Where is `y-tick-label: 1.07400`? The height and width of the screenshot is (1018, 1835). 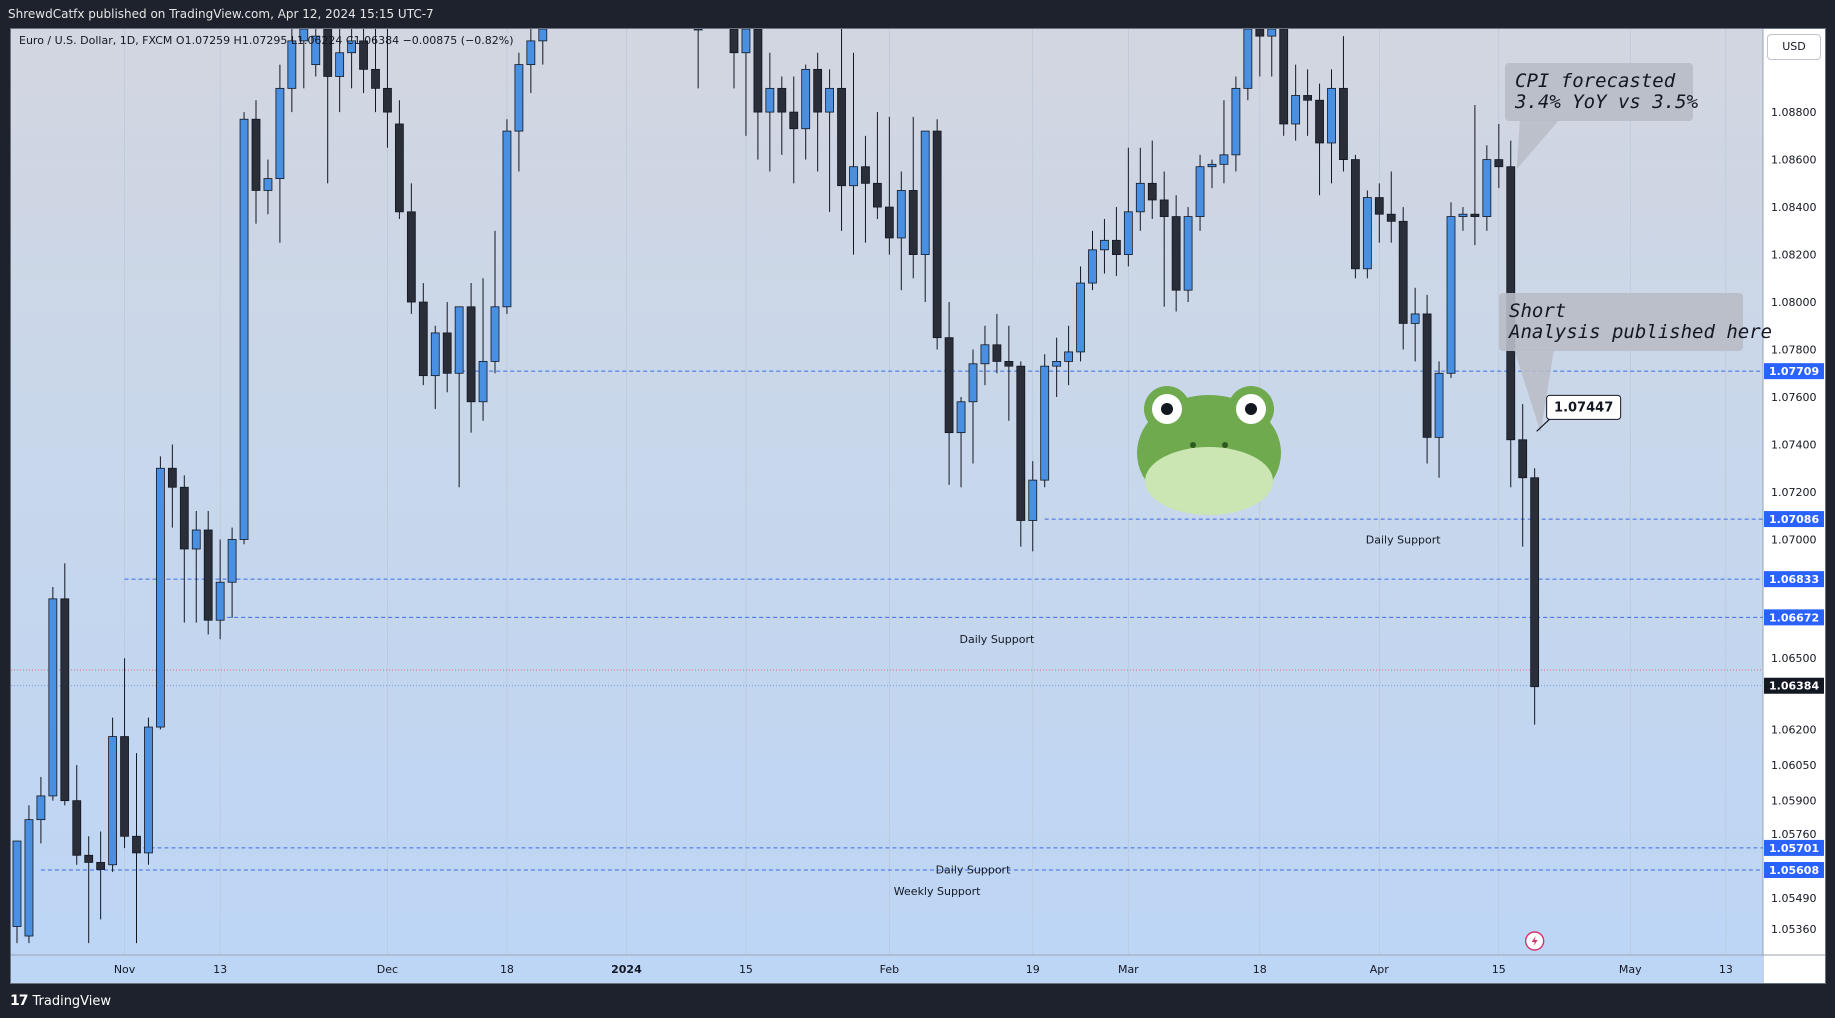 y-tick-label: 1.07400 is located at coordinates (1794, 445).